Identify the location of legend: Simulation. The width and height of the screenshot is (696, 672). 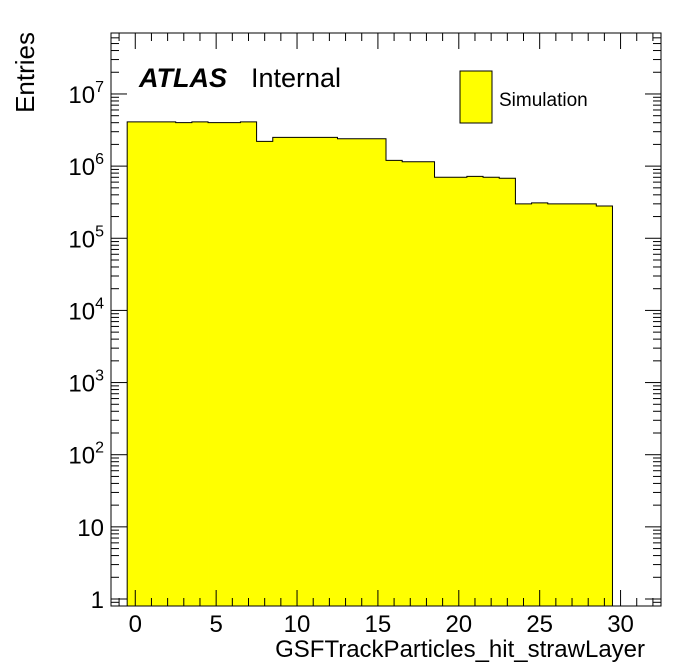
(523, 97).